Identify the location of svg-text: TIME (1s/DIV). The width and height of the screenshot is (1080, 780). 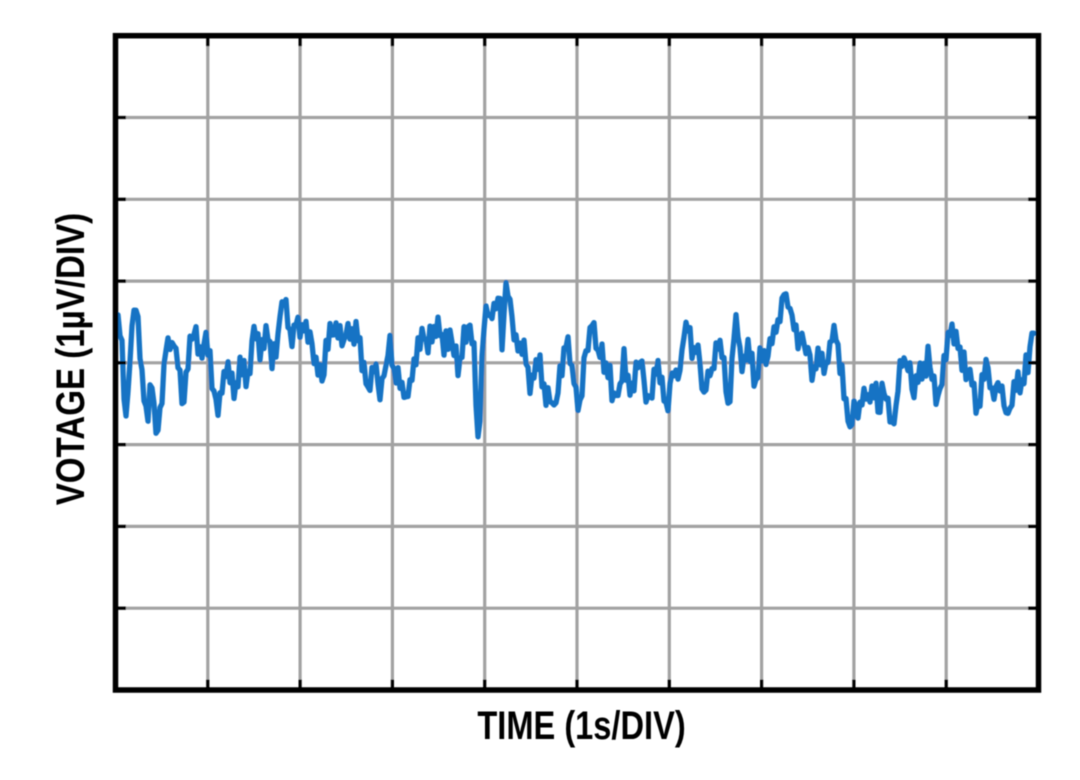
(581, 726).